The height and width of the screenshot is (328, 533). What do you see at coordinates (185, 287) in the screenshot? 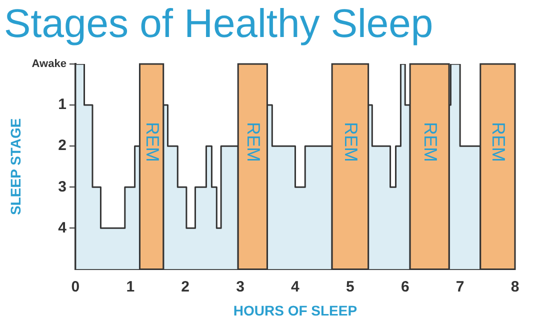
I see `x-tick-label: 2` at bounding box center [185, 287].